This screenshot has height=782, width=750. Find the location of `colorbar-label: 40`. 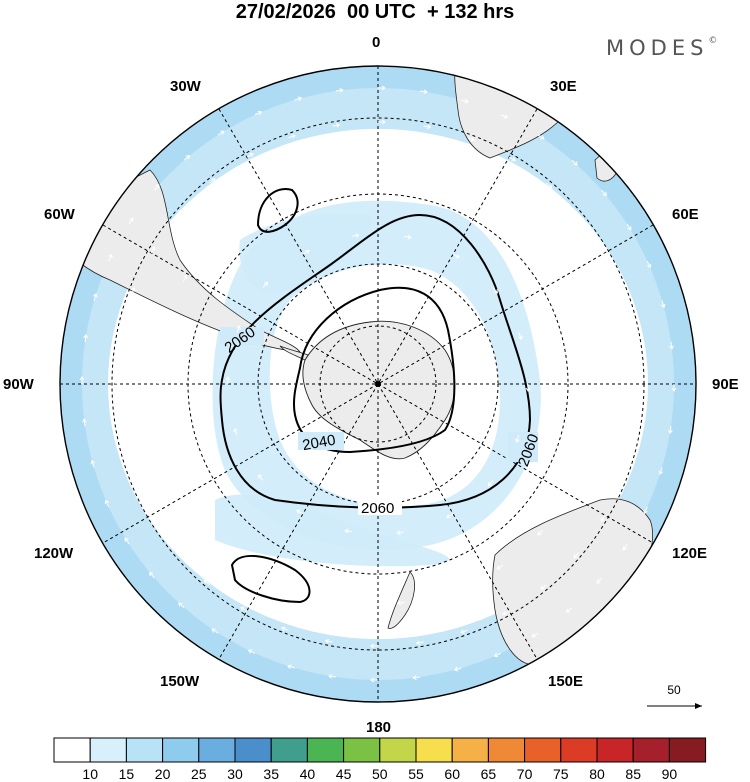

colorbar-label: 40 is located at coordinates (308, 774).